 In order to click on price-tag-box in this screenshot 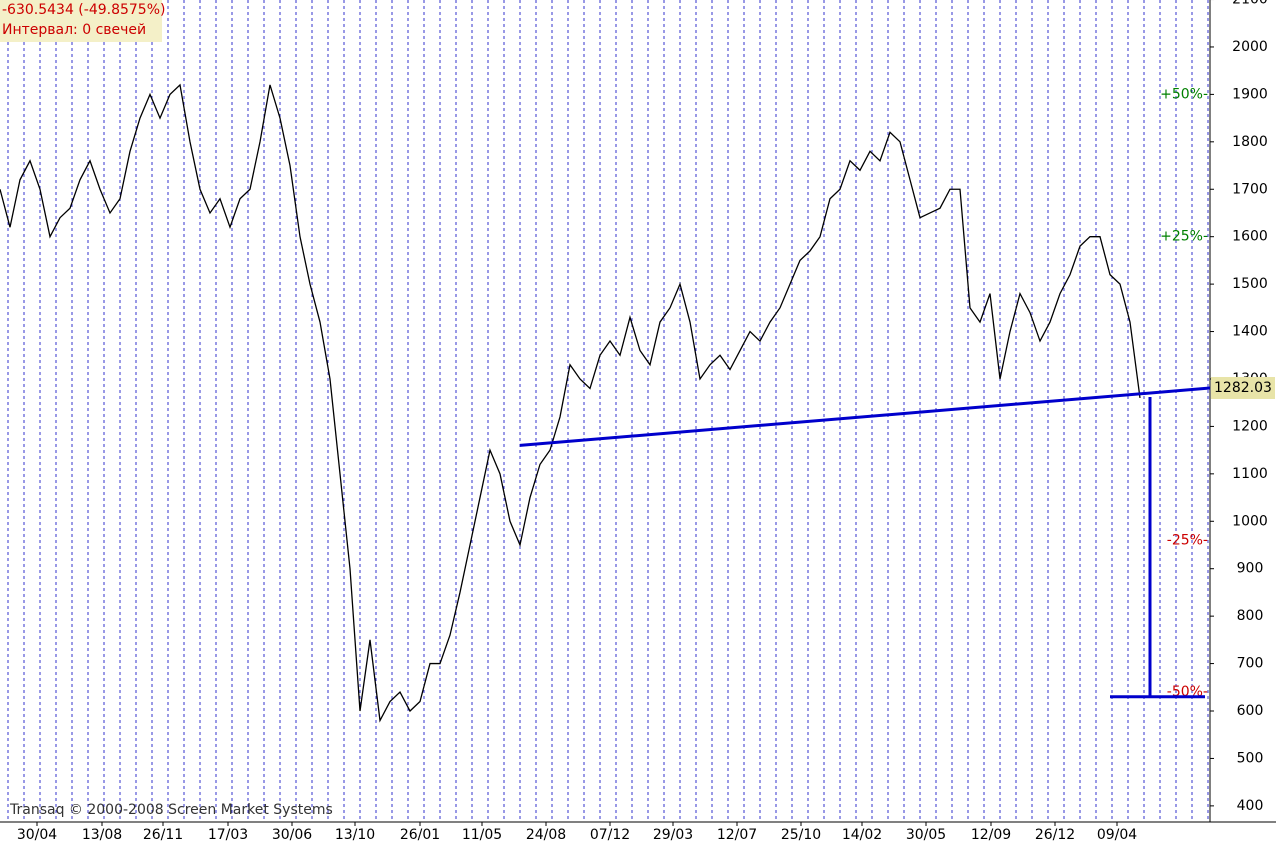, I will do `click(1243, 387)`.